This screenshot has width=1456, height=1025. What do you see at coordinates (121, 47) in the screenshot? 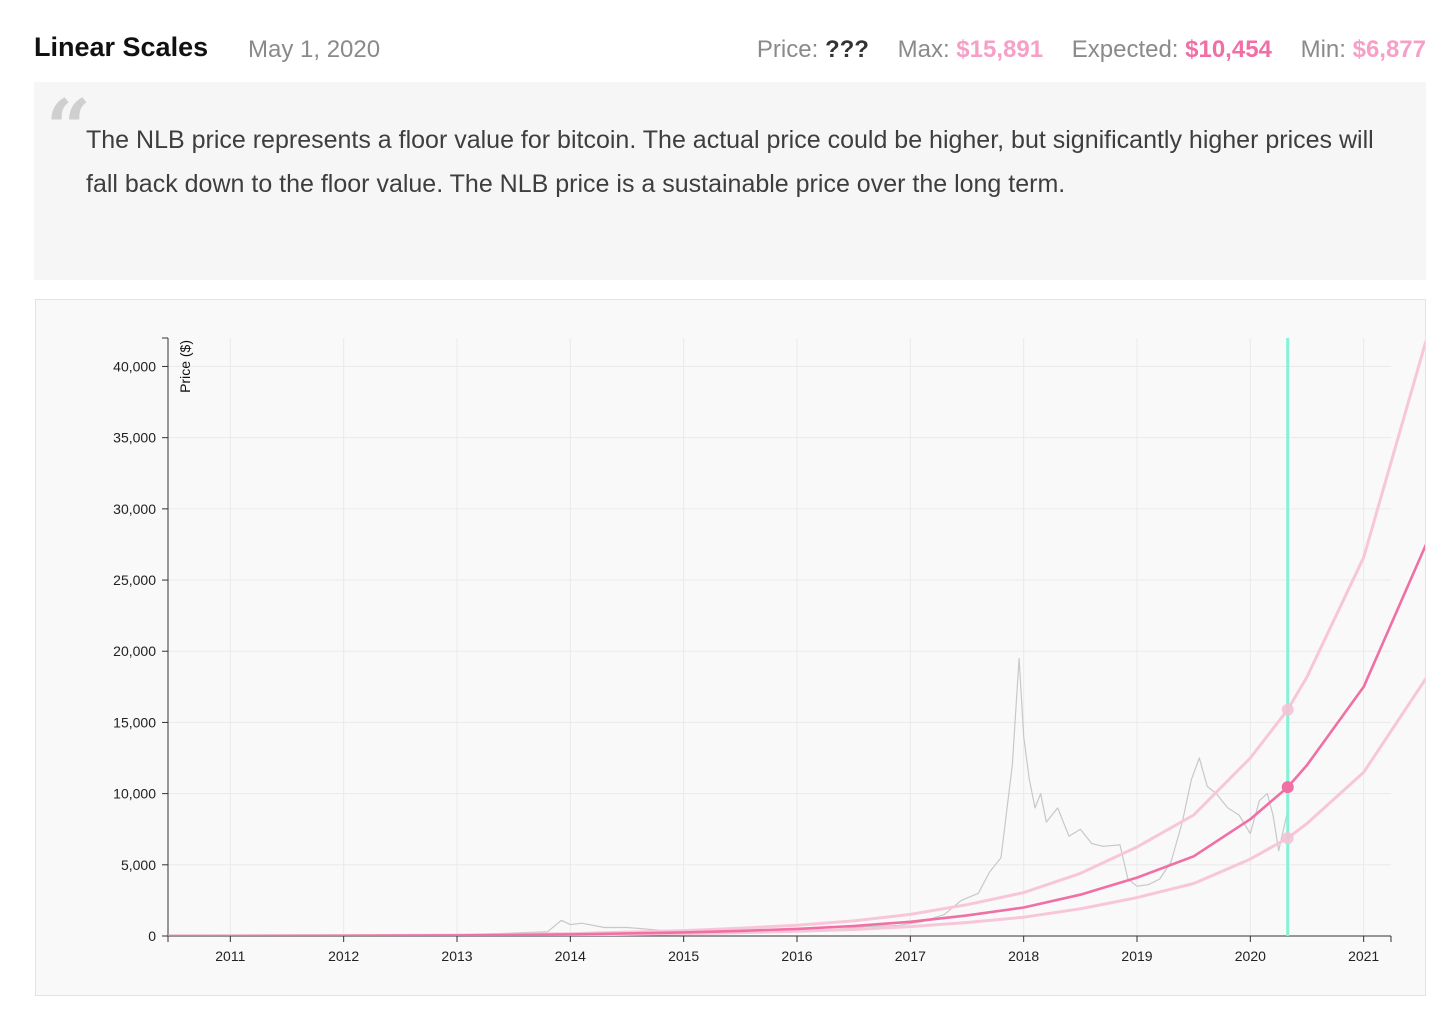
I see `page-title: Linear Scales` at bounding box center [121, 47].